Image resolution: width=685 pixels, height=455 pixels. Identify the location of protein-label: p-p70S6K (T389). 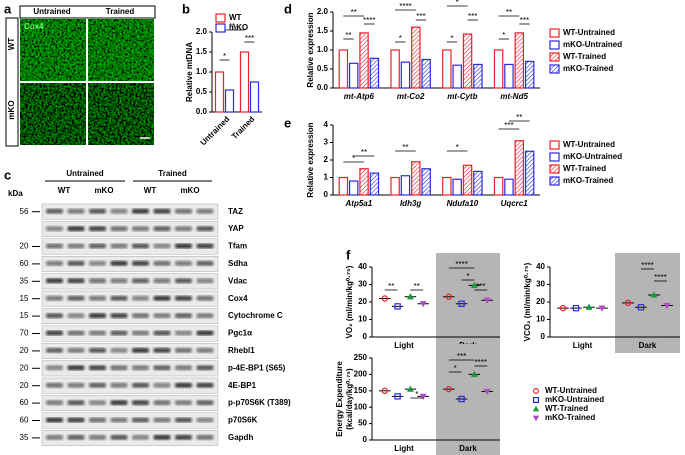
(259, 402).